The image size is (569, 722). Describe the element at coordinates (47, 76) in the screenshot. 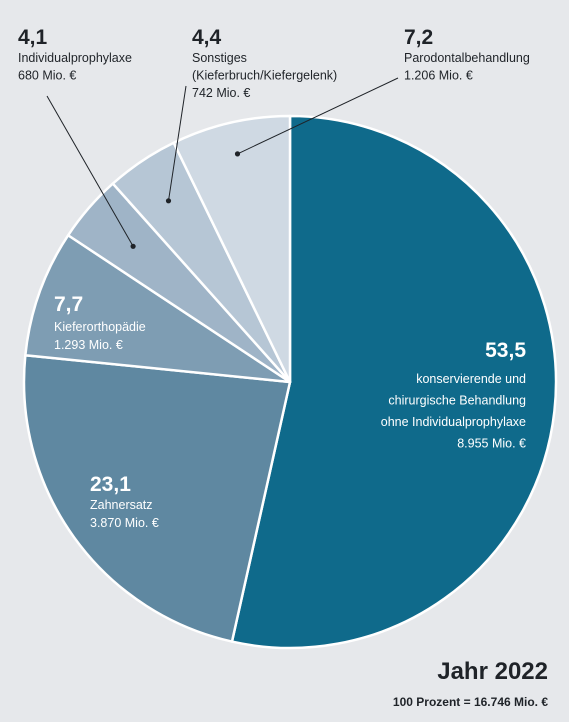

I see `slice-amount-individualprophylaxe: 680 Mio. €` at that location.